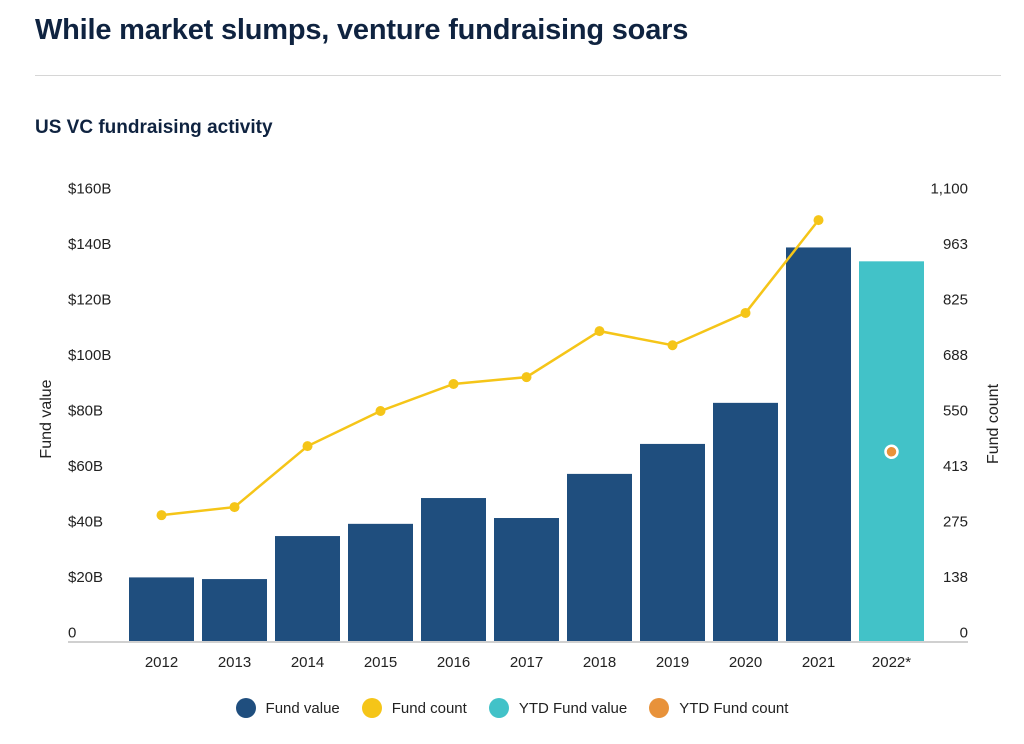 Image resolution: width=1024 pixels, height=744 pixels. I want to click on x-tick-label: 2016, so click(453, 662).